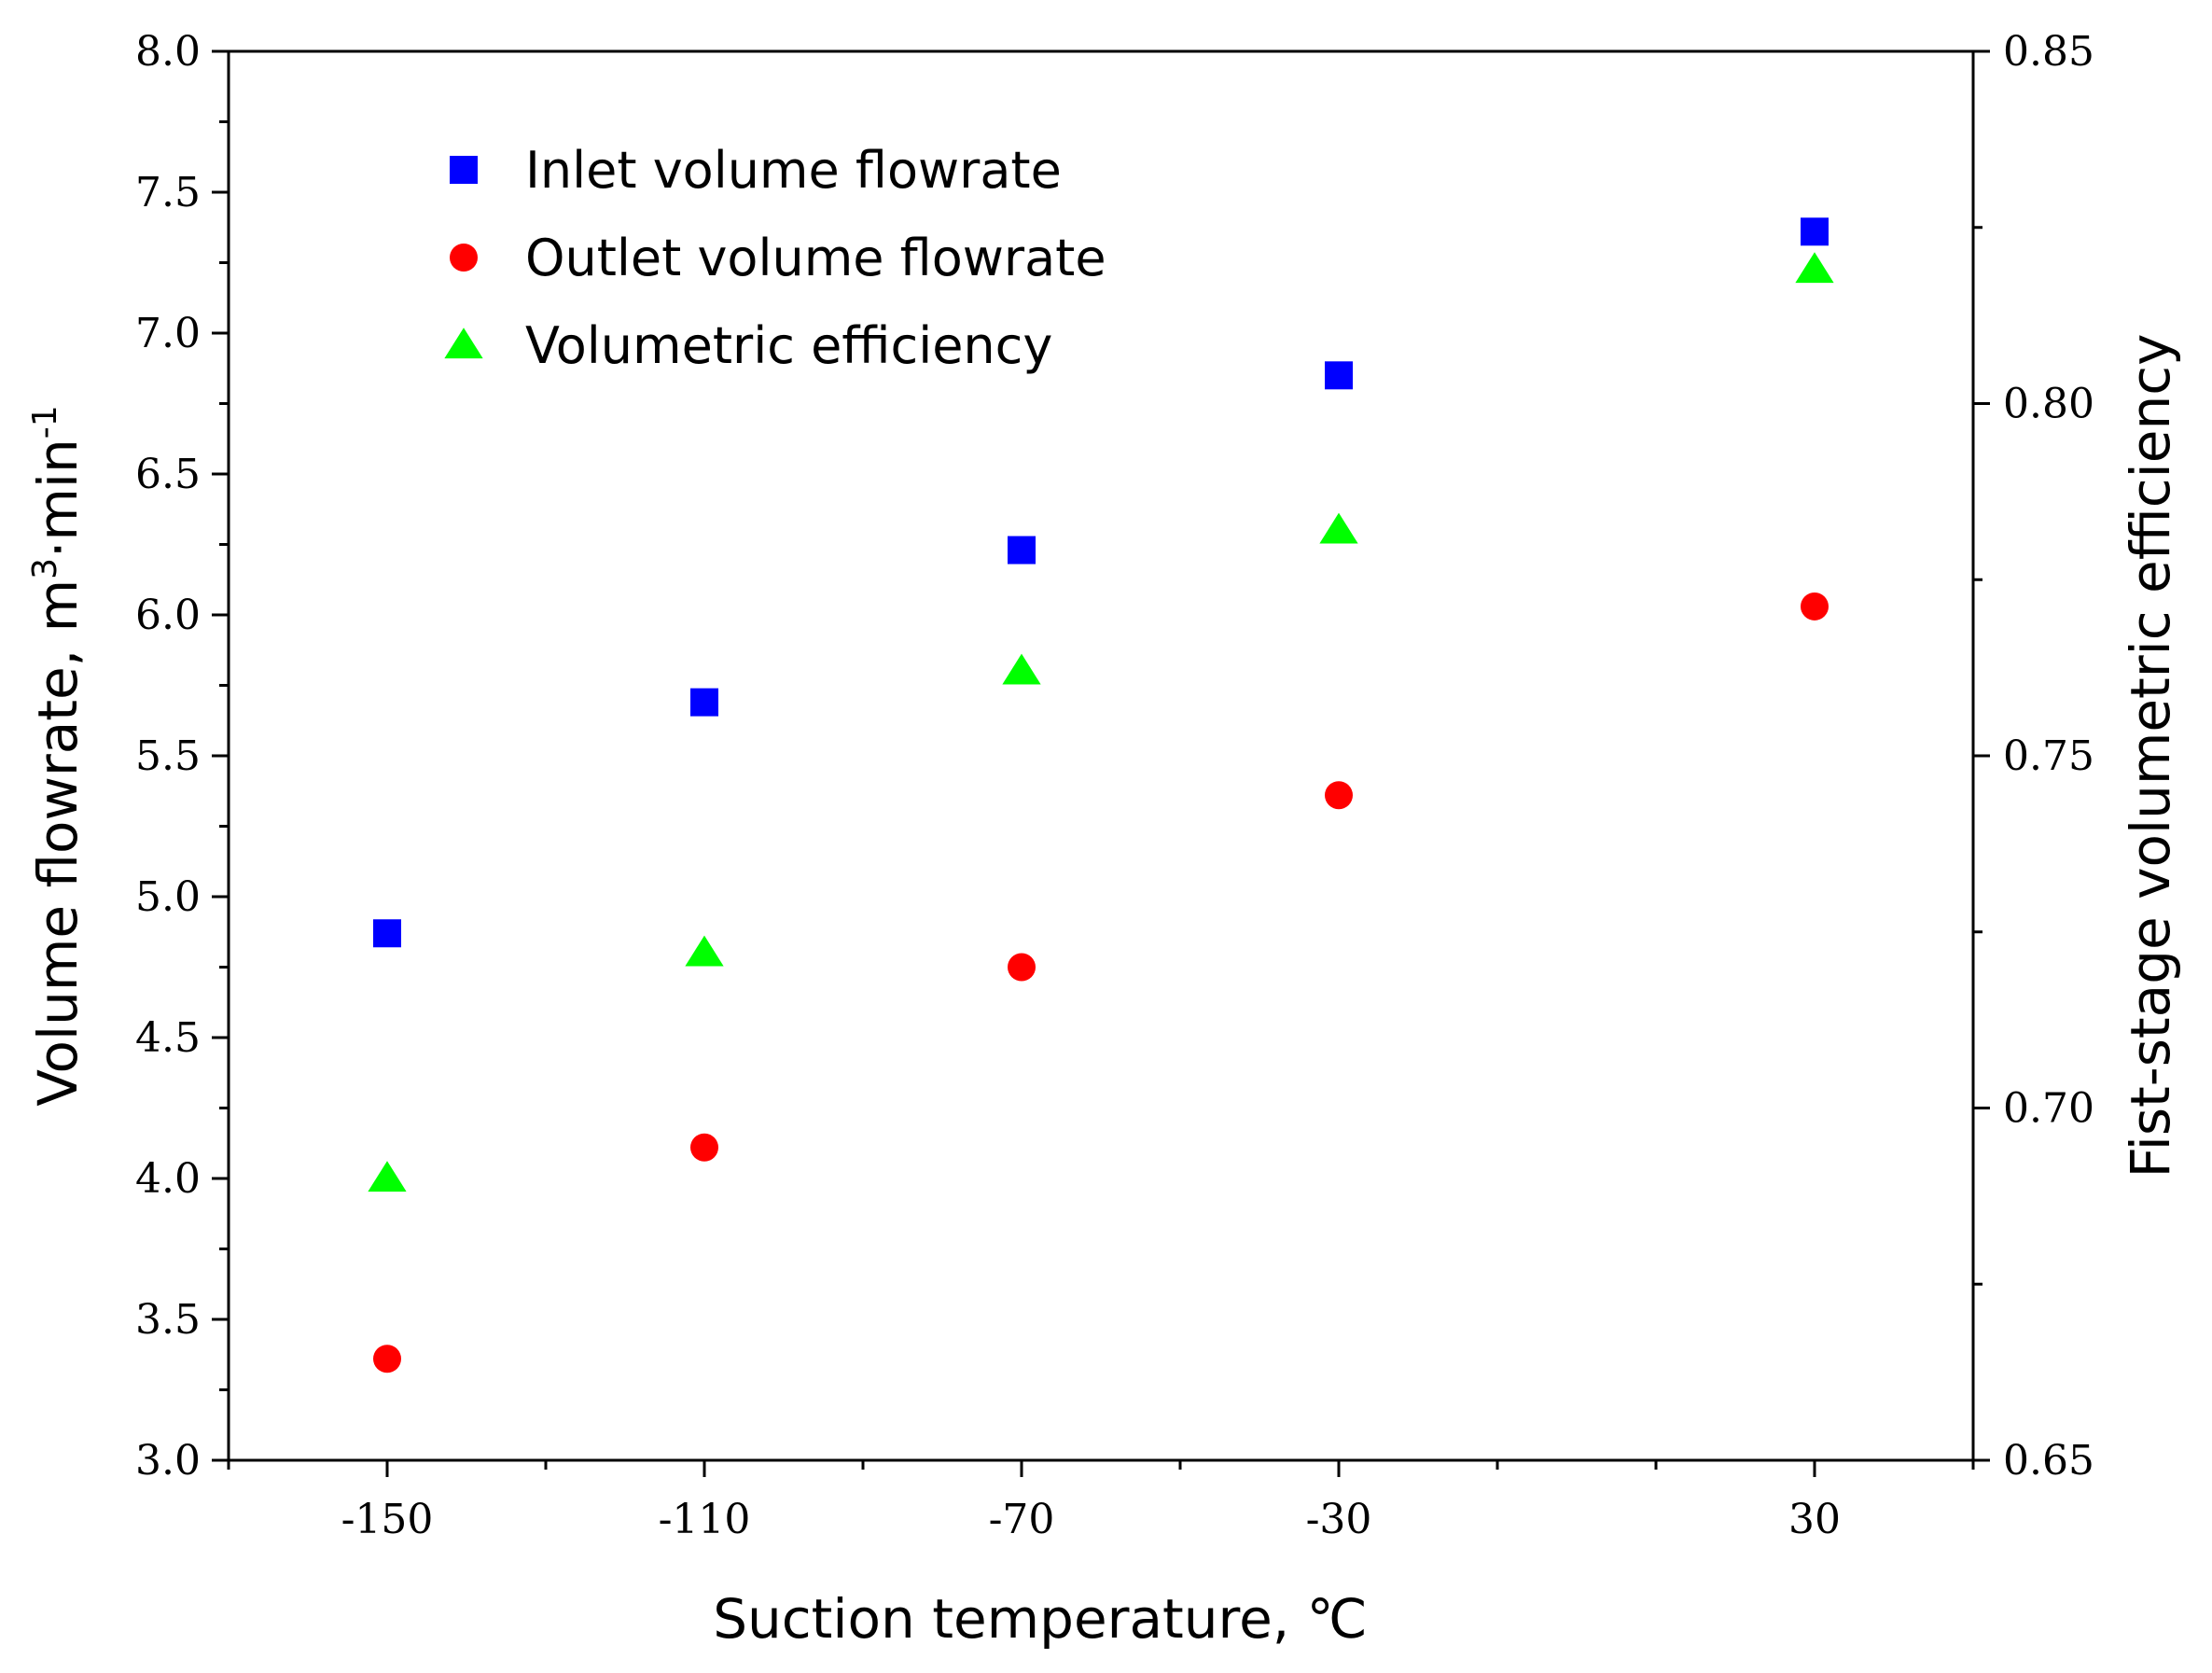 This screenshot has width=2212, height=1673. What do you see at coordinates (2049, 1461) in the screenshot?
I see `y-right-tick-label: 0.65` at bounding box center [2049, 1461].